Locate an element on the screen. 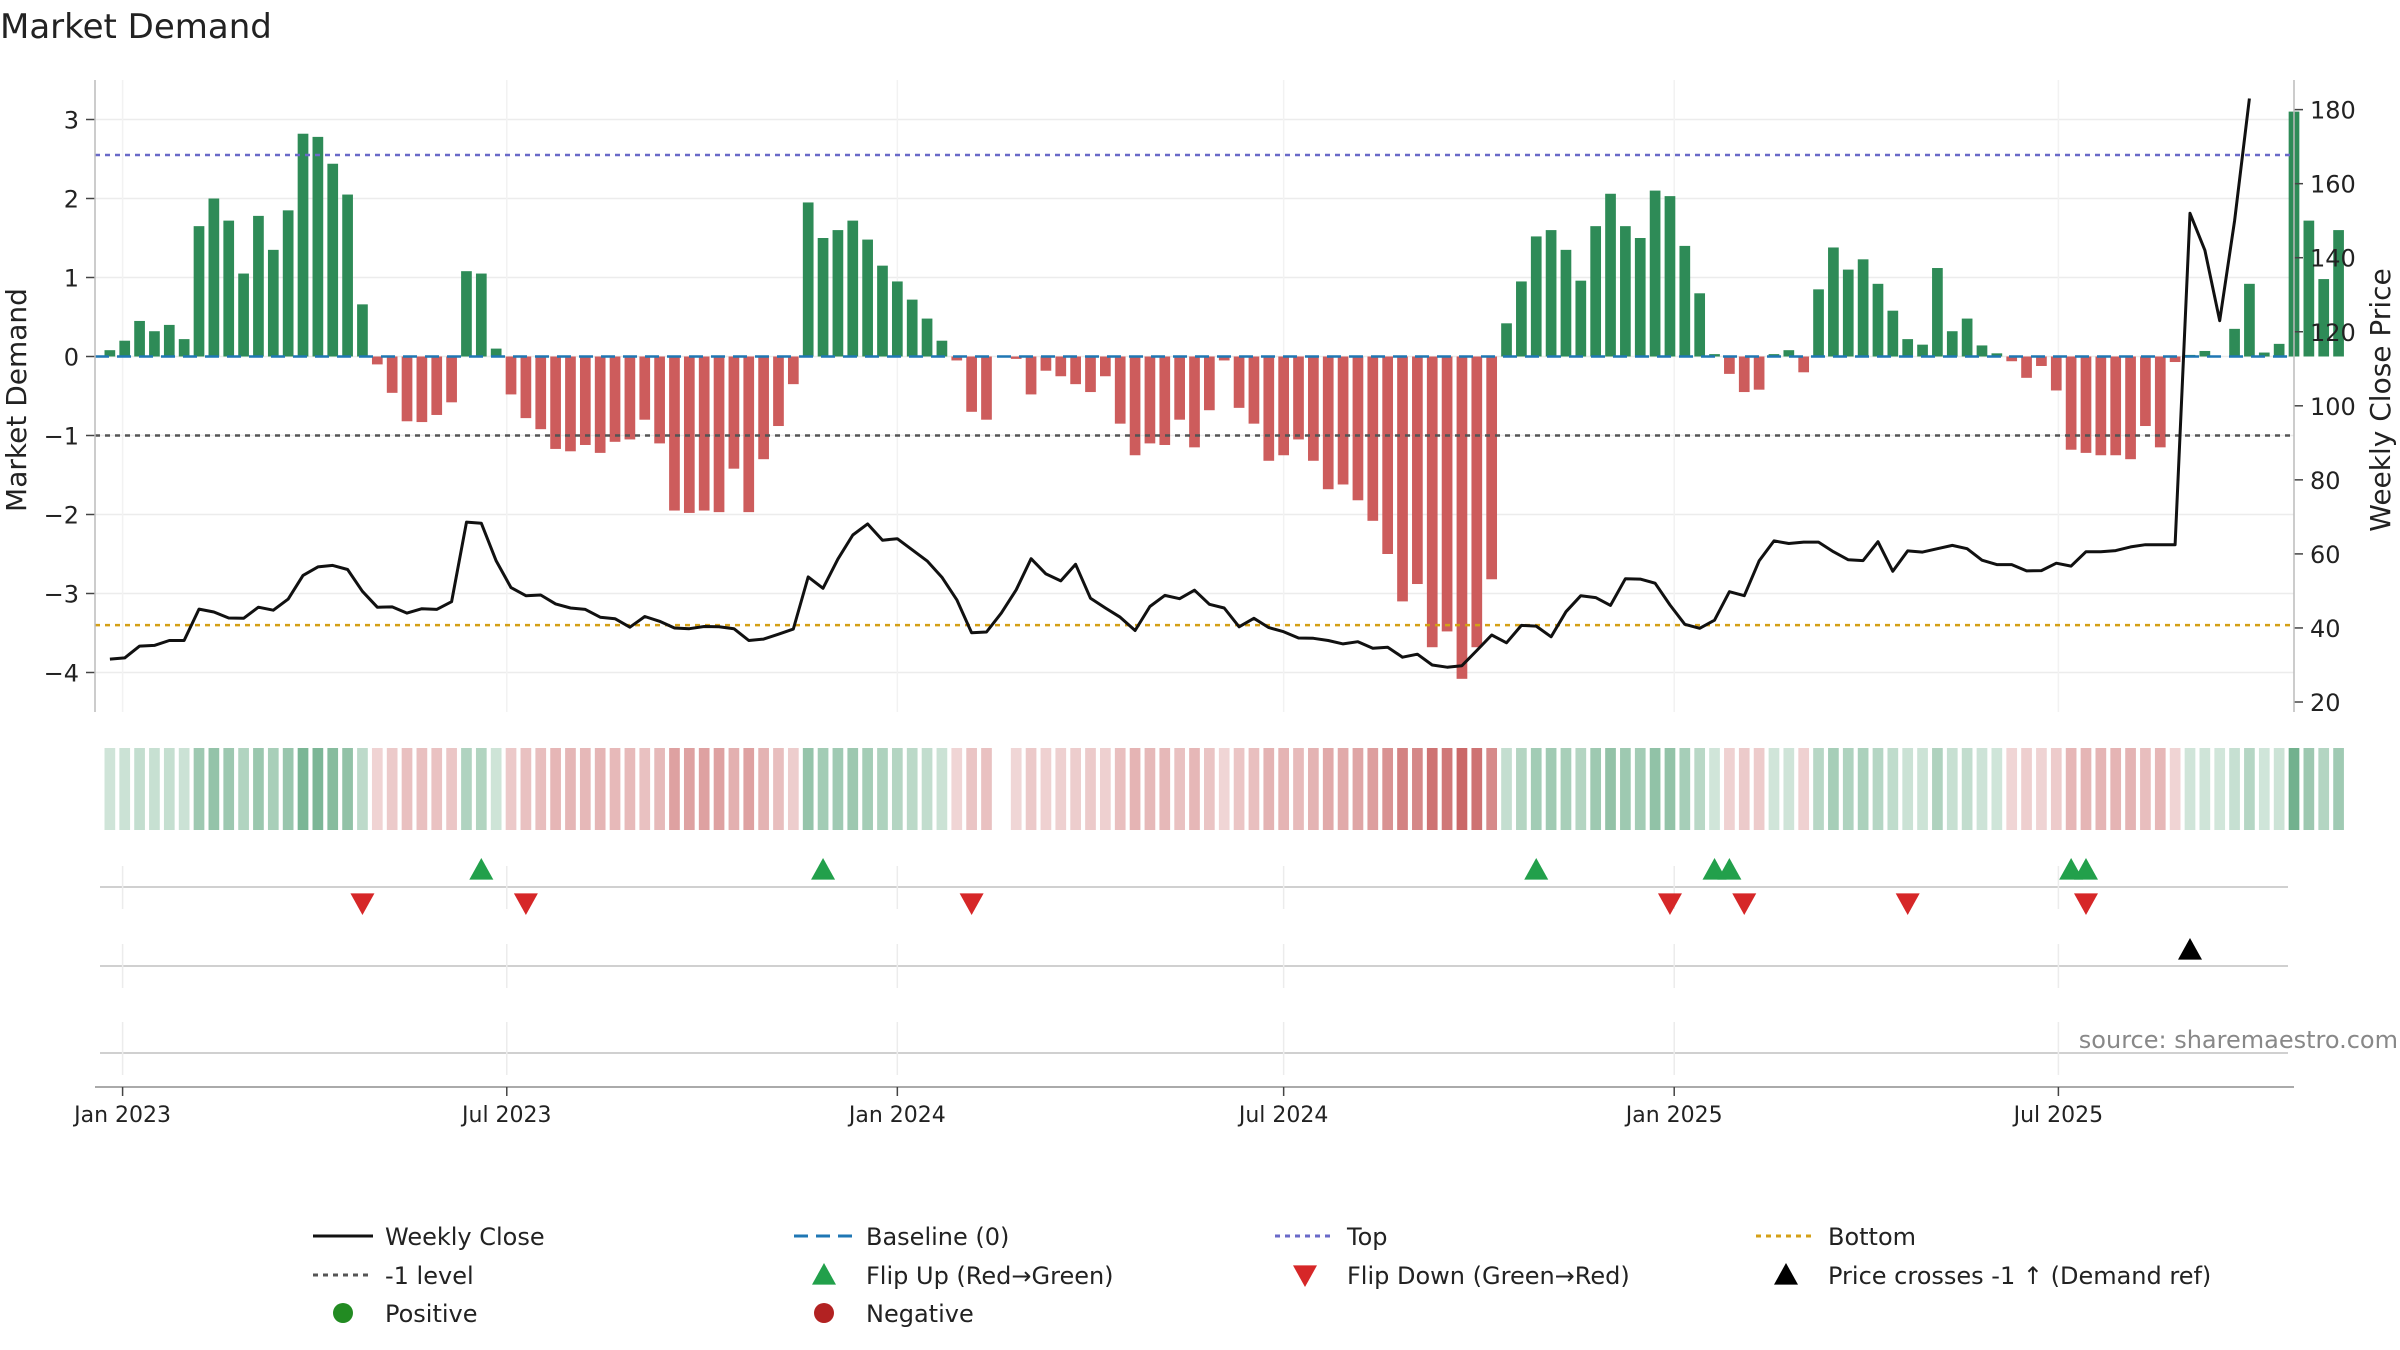 This screenshot has height=1350, width=2400. legend-label: Flip Down (Green→Red) is located at coordinates (1488, 1276).